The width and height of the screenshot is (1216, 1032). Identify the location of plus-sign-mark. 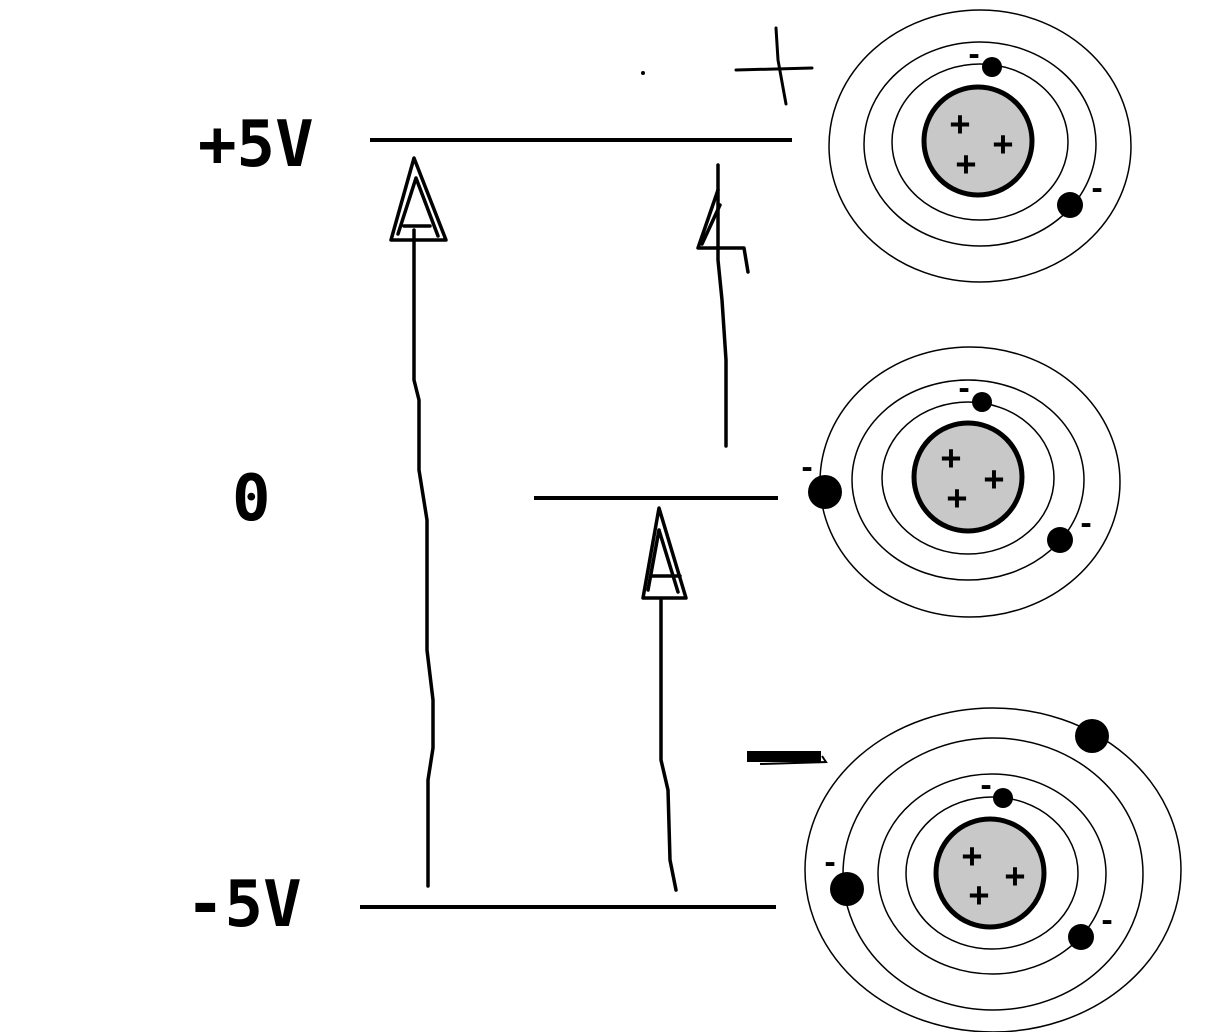
(774, 66).